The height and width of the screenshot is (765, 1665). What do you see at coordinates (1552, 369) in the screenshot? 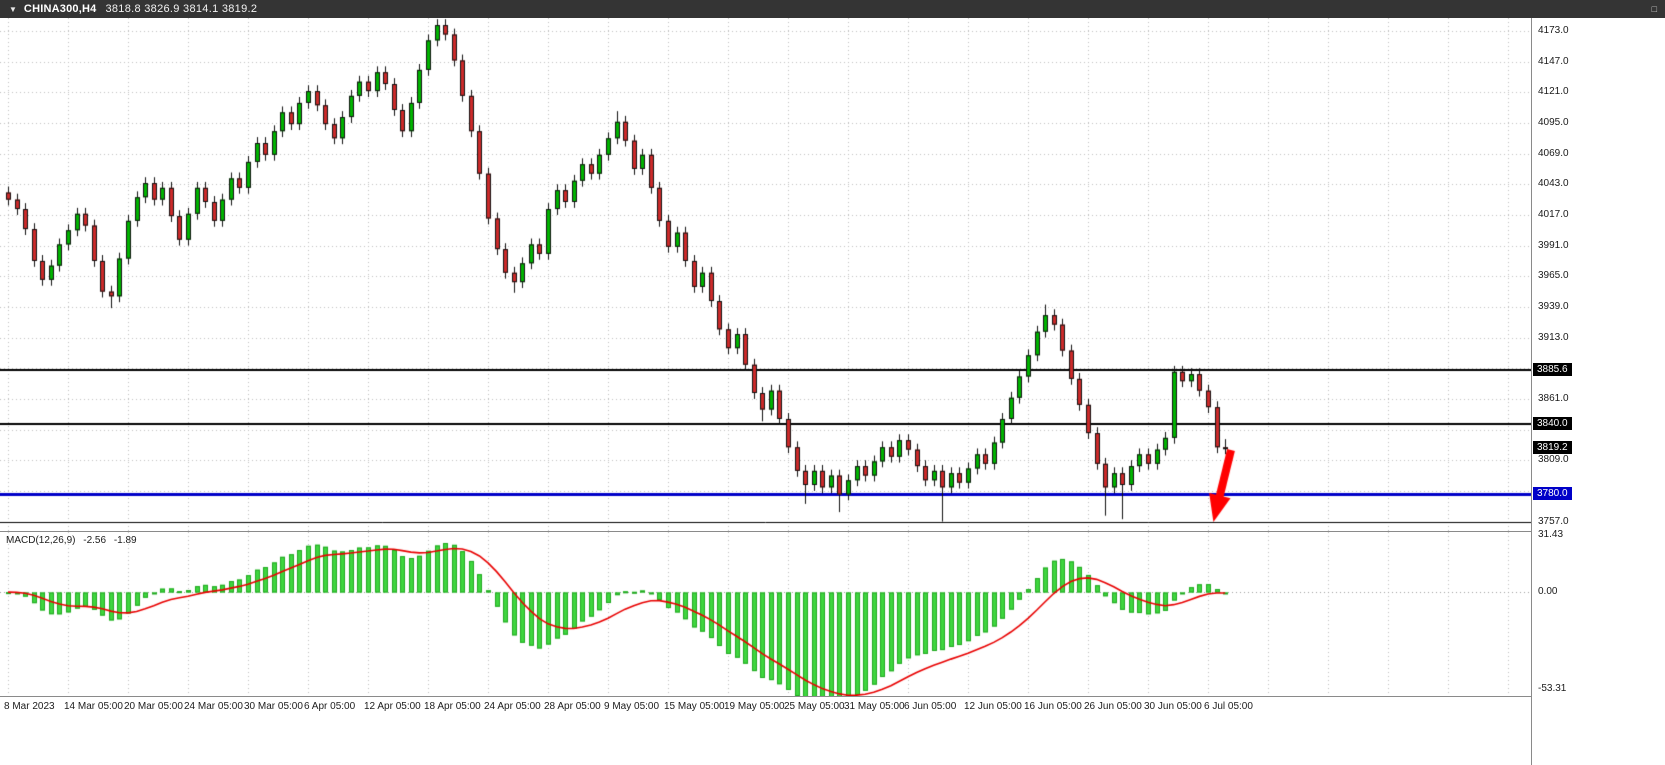
I see `price-level-badge: 3885.6` at bounding box center [1552, 369].